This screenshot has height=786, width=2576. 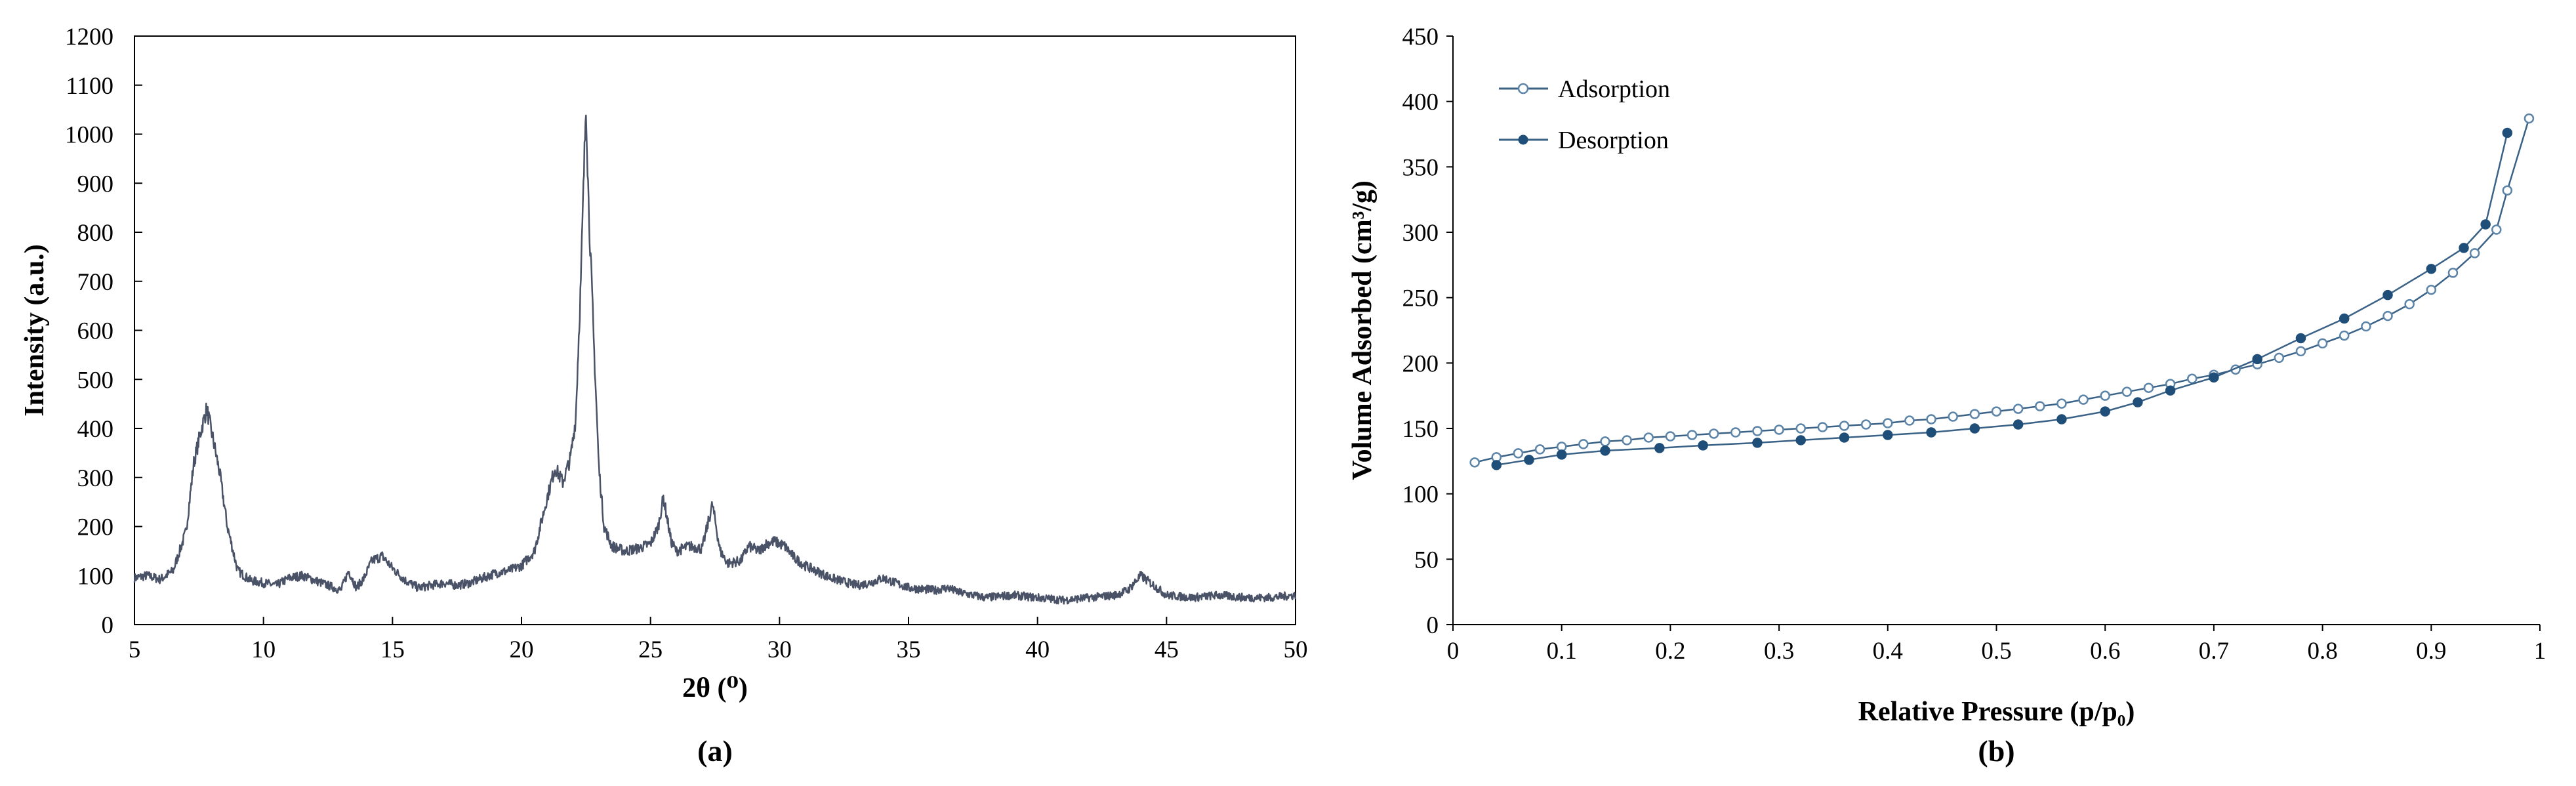 I want to click on x-tick-a: 35, so click(x=909, y=640).